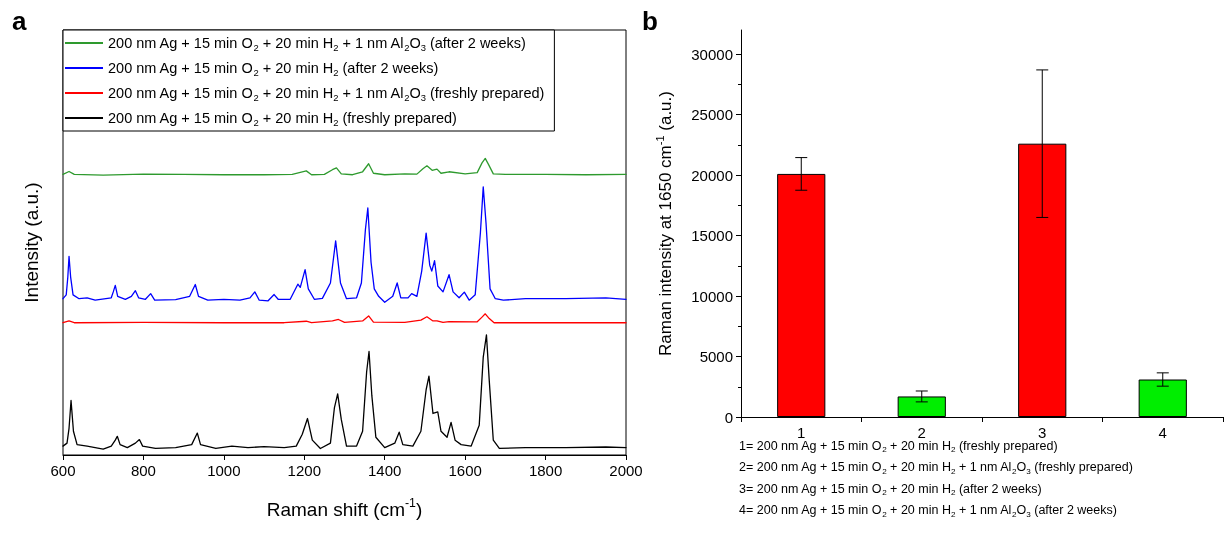  Describe the element at coordinates (1042, 432) in the screenshot. I see `x-tick-label: 3` at that location.